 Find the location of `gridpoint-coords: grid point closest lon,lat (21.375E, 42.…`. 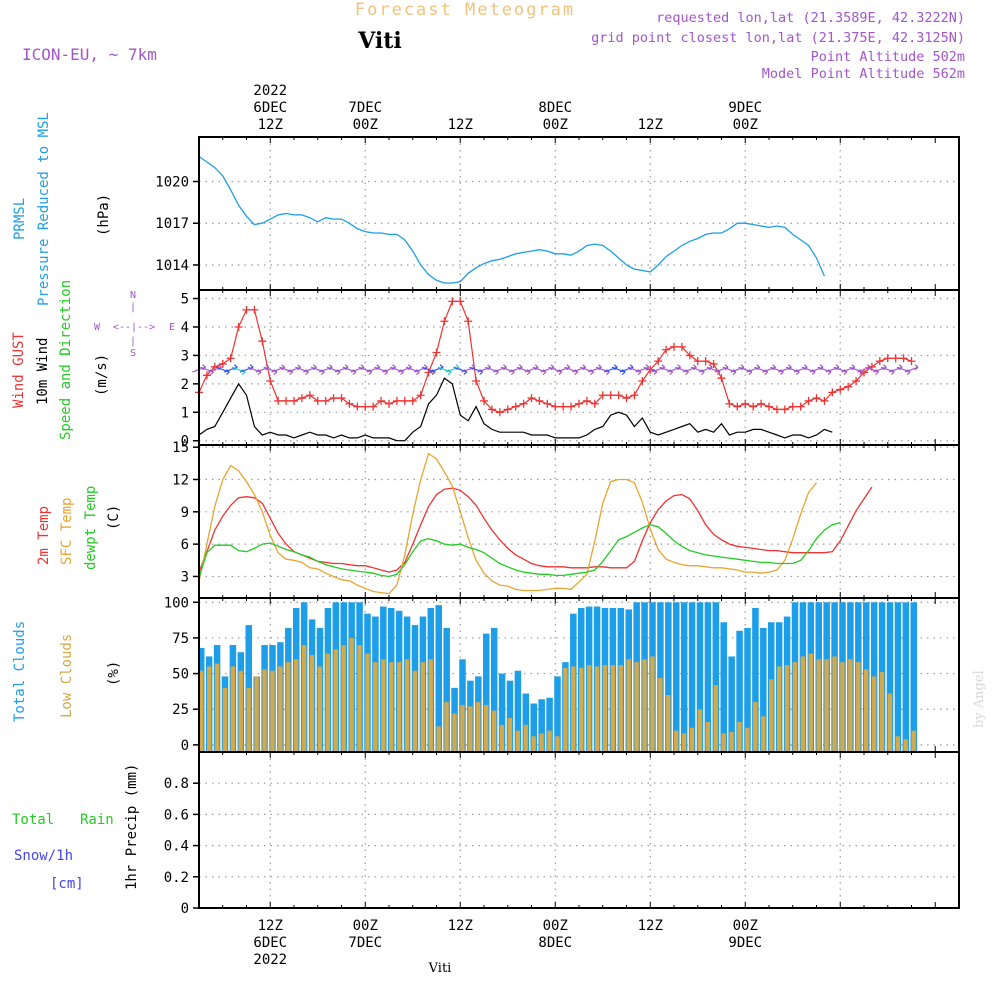

gridpoint-coords: grid point closest lon,lat (21.375E, 42.… is located at coordinates (778, 38).